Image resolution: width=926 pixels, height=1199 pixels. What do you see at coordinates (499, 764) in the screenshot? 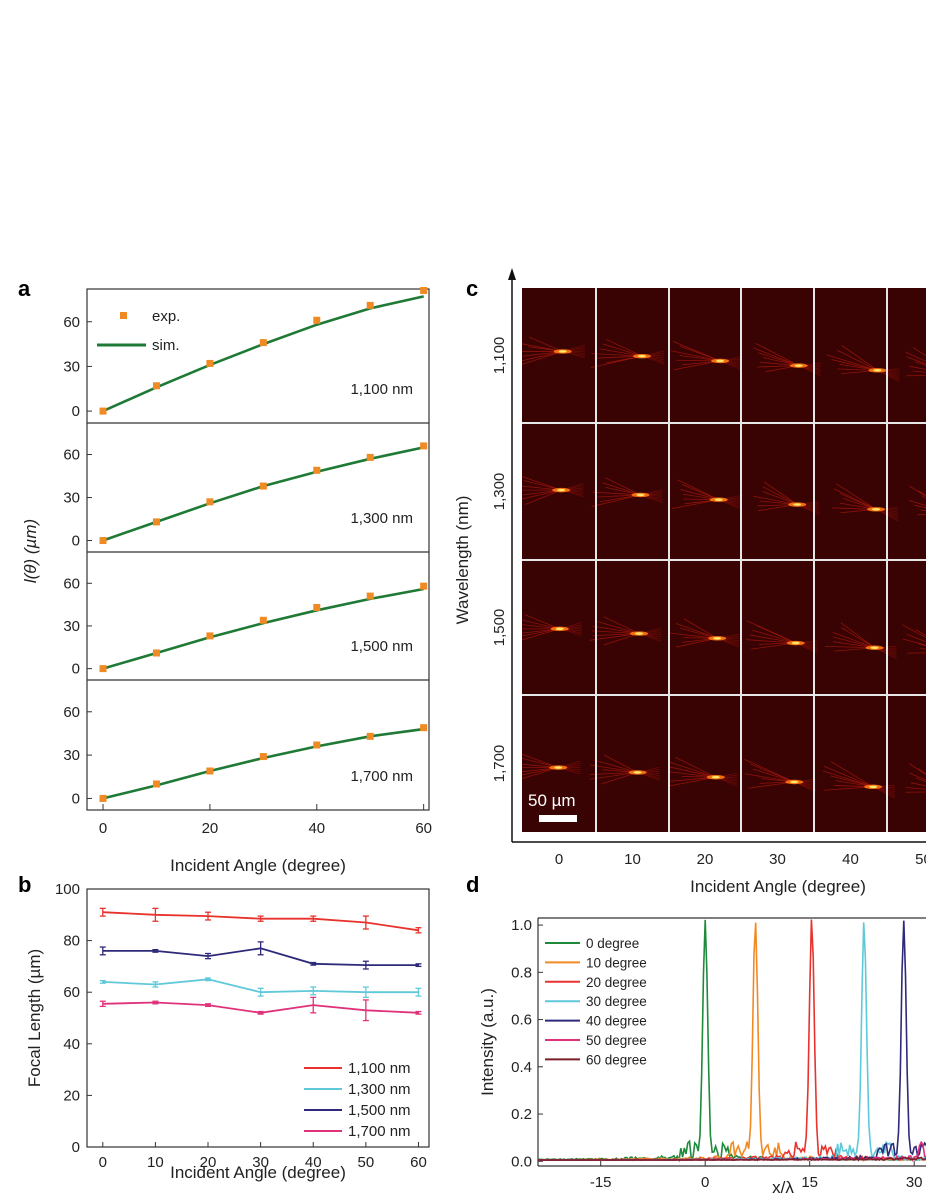
I see `row-label: 1,700` at bounding box center [499, 764].